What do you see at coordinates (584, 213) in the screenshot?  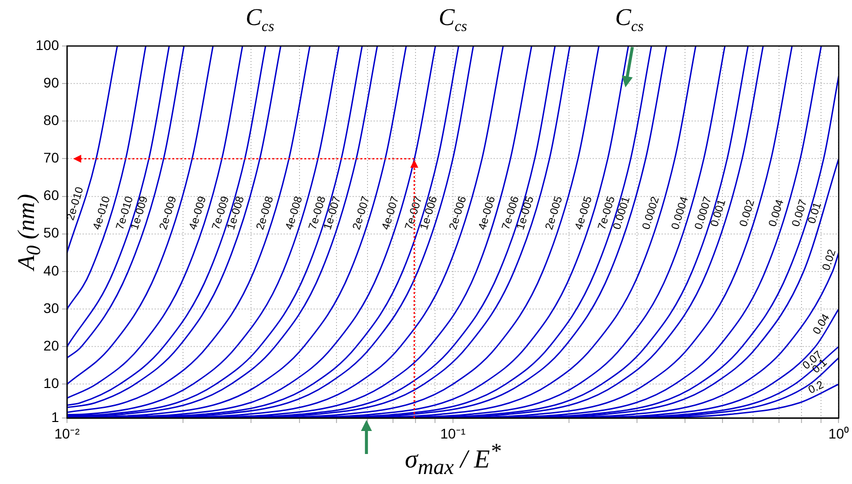 I see `text: 4e-005` at bounding box center [584, 213].